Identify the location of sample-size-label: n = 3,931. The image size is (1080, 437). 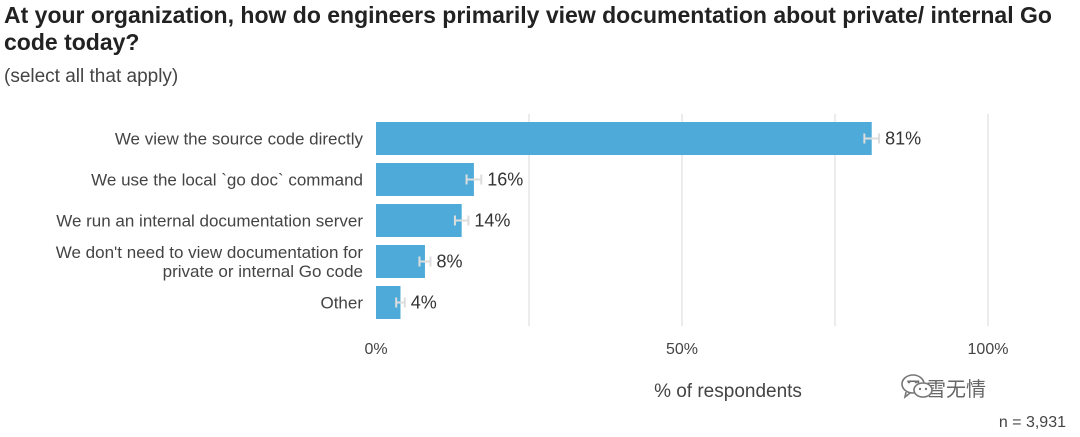
(1032, 422).